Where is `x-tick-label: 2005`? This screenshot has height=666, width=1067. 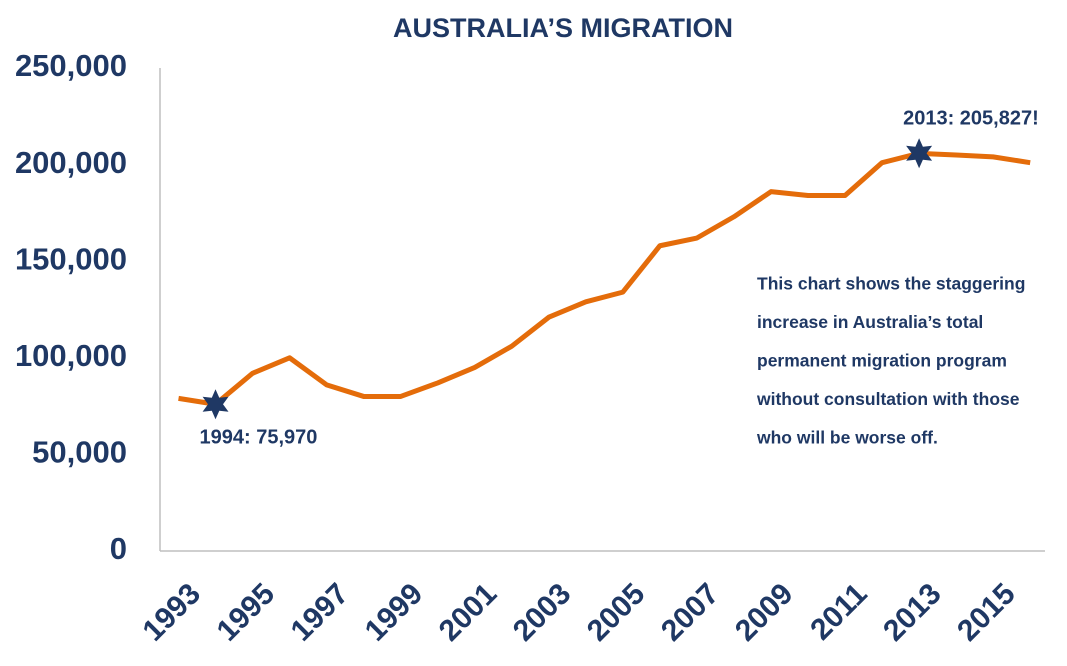
x-tick-label: 2005 is located at coordinates (616, 612).